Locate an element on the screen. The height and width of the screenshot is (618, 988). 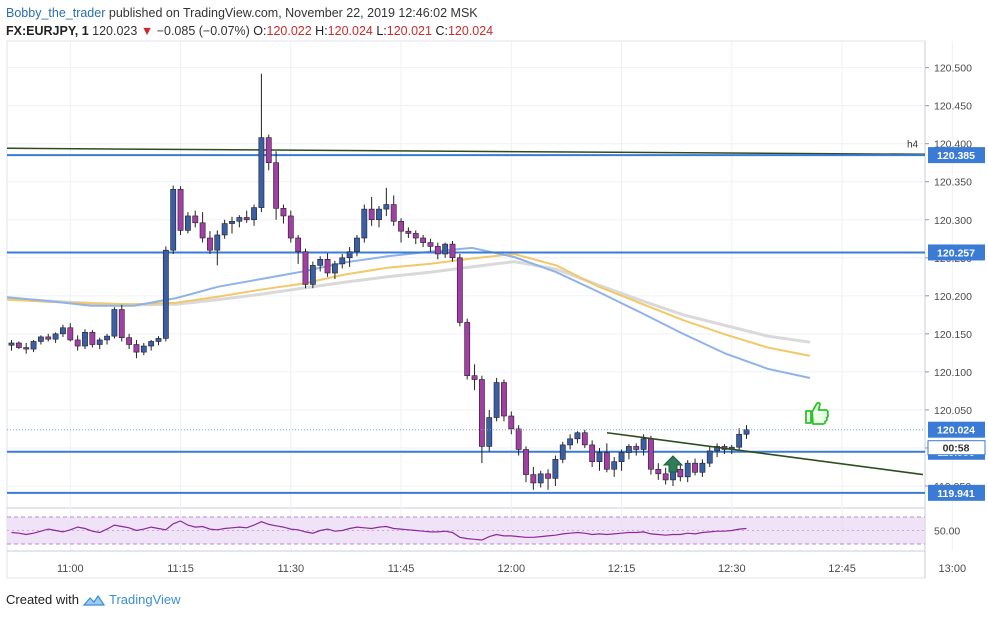
level-price-tag-bg is located at coordinates (956, 492).